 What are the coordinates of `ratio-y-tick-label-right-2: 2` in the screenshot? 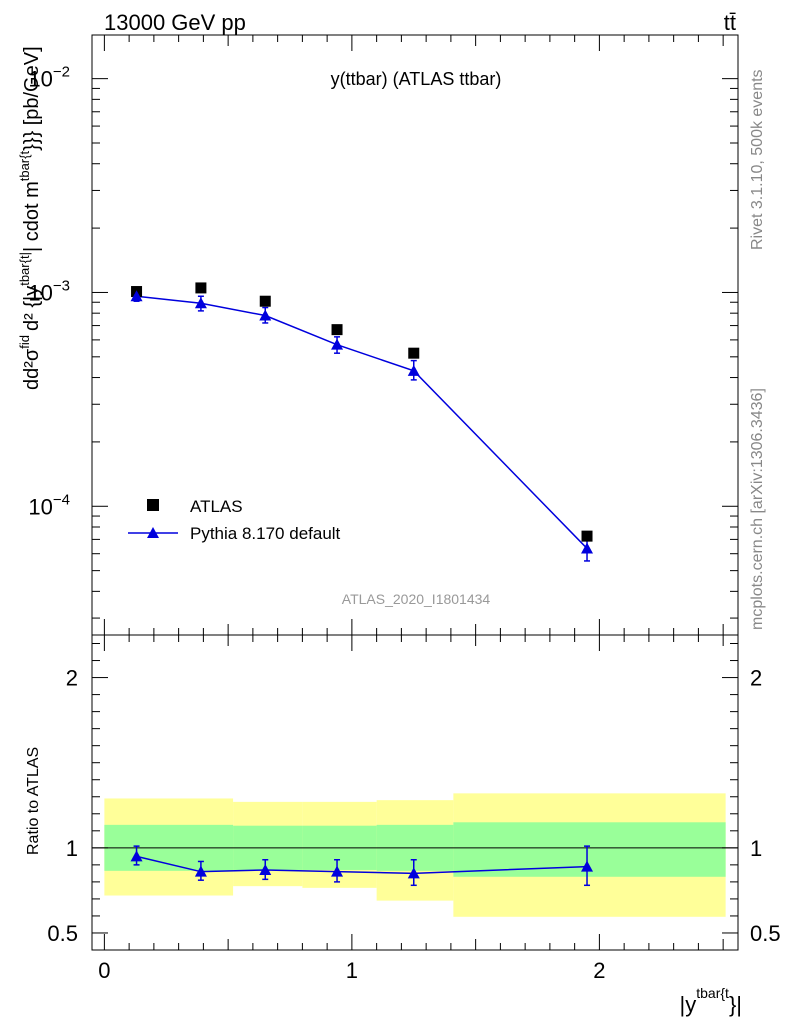 It's located at (756, 678).